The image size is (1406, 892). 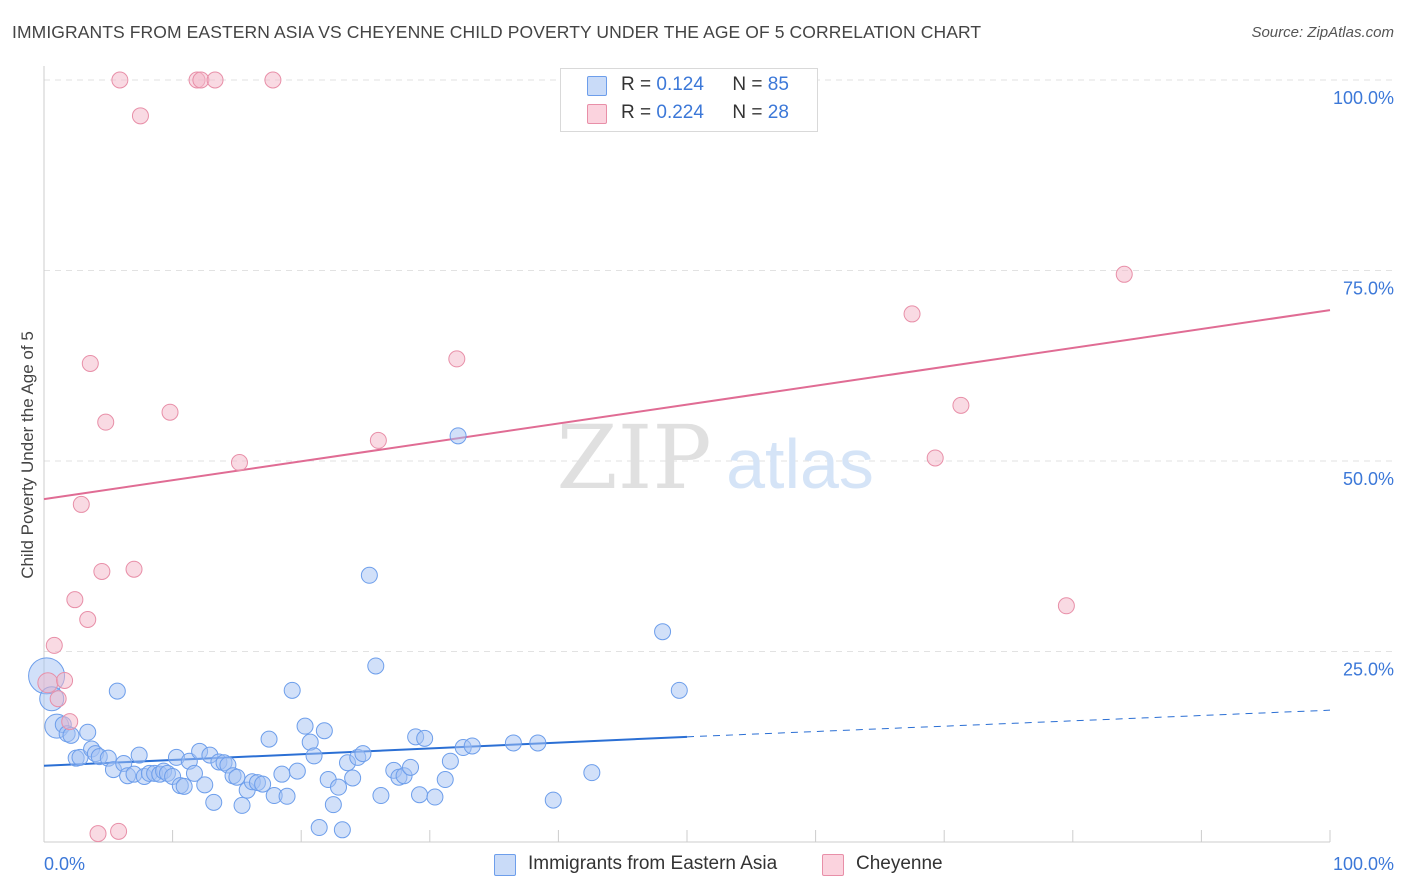 I want to click on legend-swatch-cheyenne, so click(x=597, y=114).